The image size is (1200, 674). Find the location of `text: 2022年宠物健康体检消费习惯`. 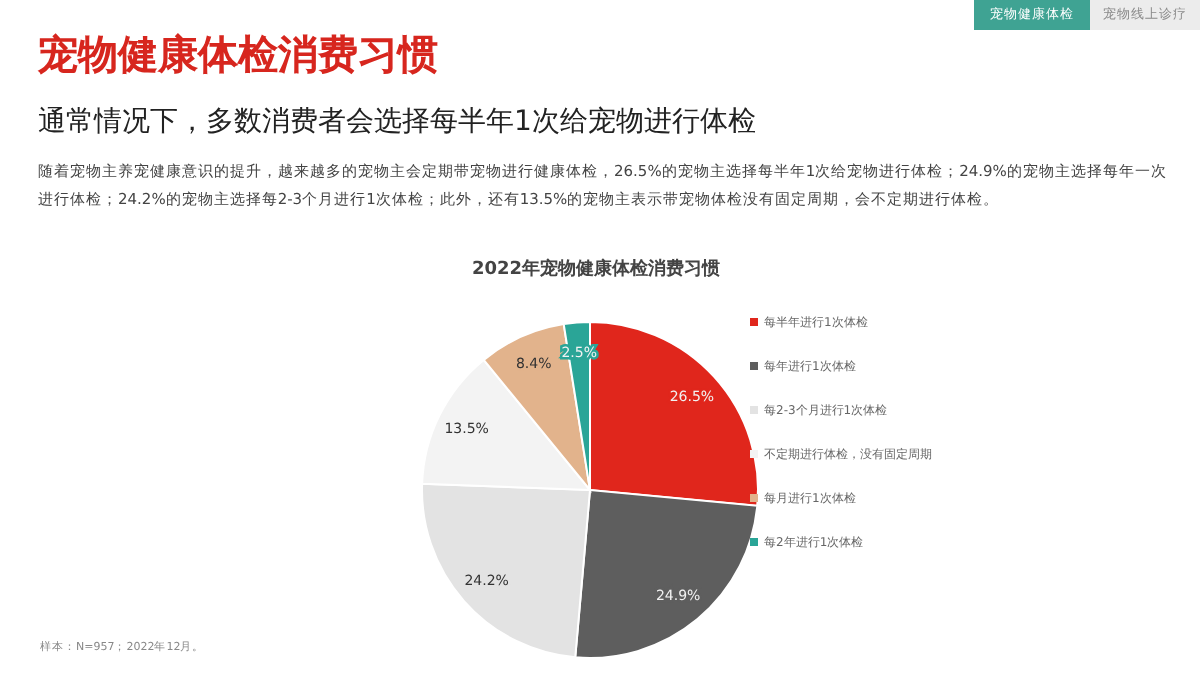

text: 2022年宠物健康体检消费习惯 is located at coordinates (596, 269).